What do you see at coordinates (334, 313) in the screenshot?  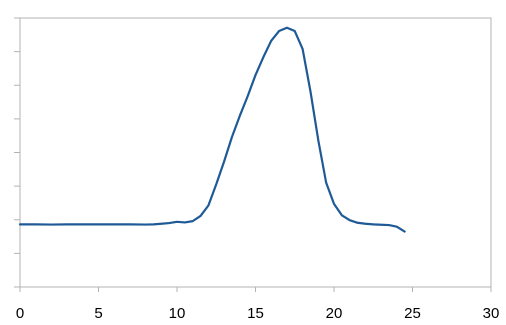 I see `x-tick-label: 20` at bounding box center [334, 313].